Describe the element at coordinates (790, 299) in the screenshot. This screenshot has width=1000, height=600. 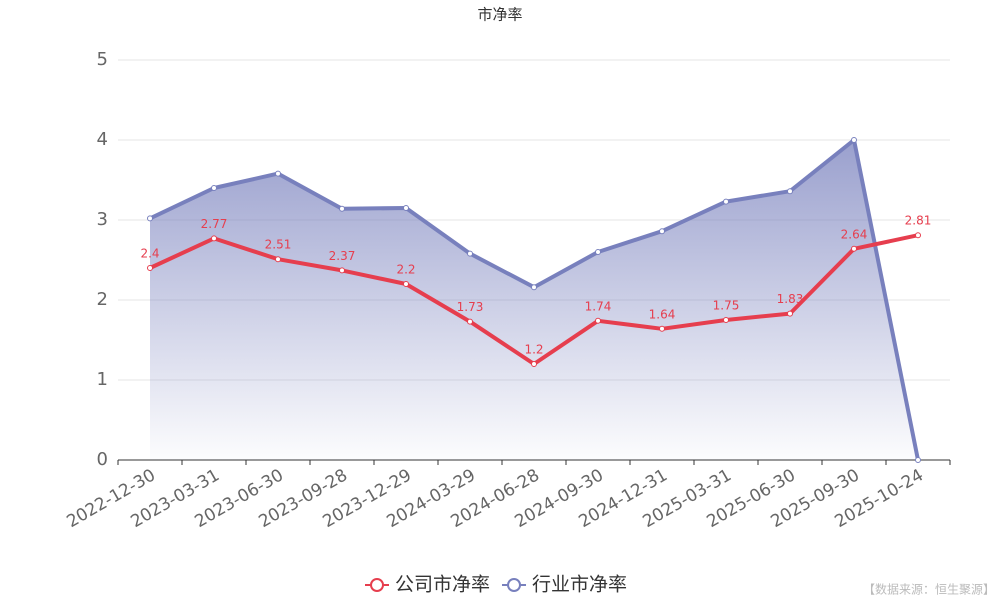
I see `data-label: 1.83` at that location.